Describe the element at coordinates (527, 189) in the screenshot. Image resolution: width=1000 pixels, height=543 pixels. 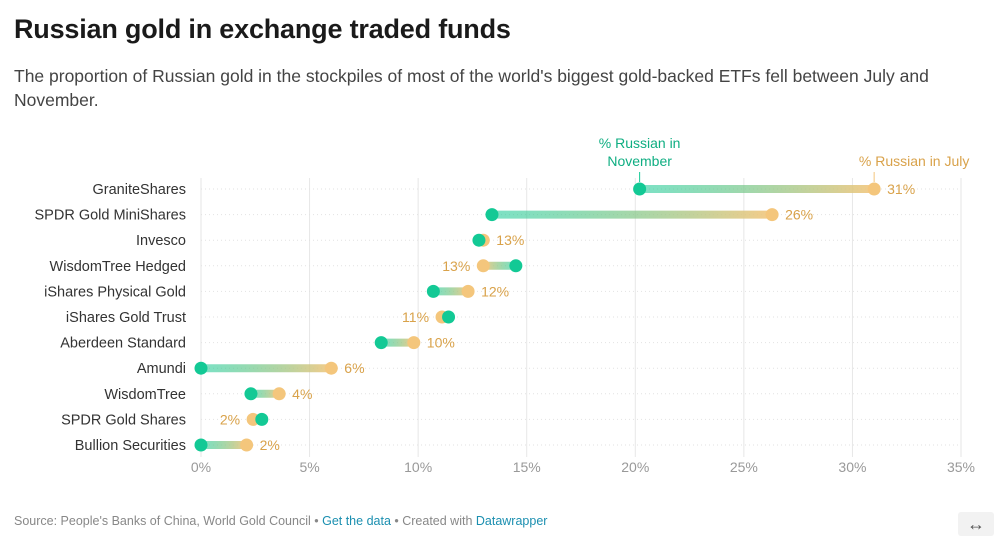
I see `chart-row: GraniteShares 31%` at that location.